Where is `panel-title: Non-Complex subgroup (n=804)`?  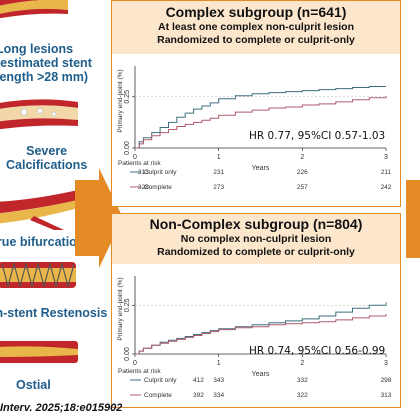 panel-title: Non-Complex subgroup (n=804) is located at coordinates (256, 224).